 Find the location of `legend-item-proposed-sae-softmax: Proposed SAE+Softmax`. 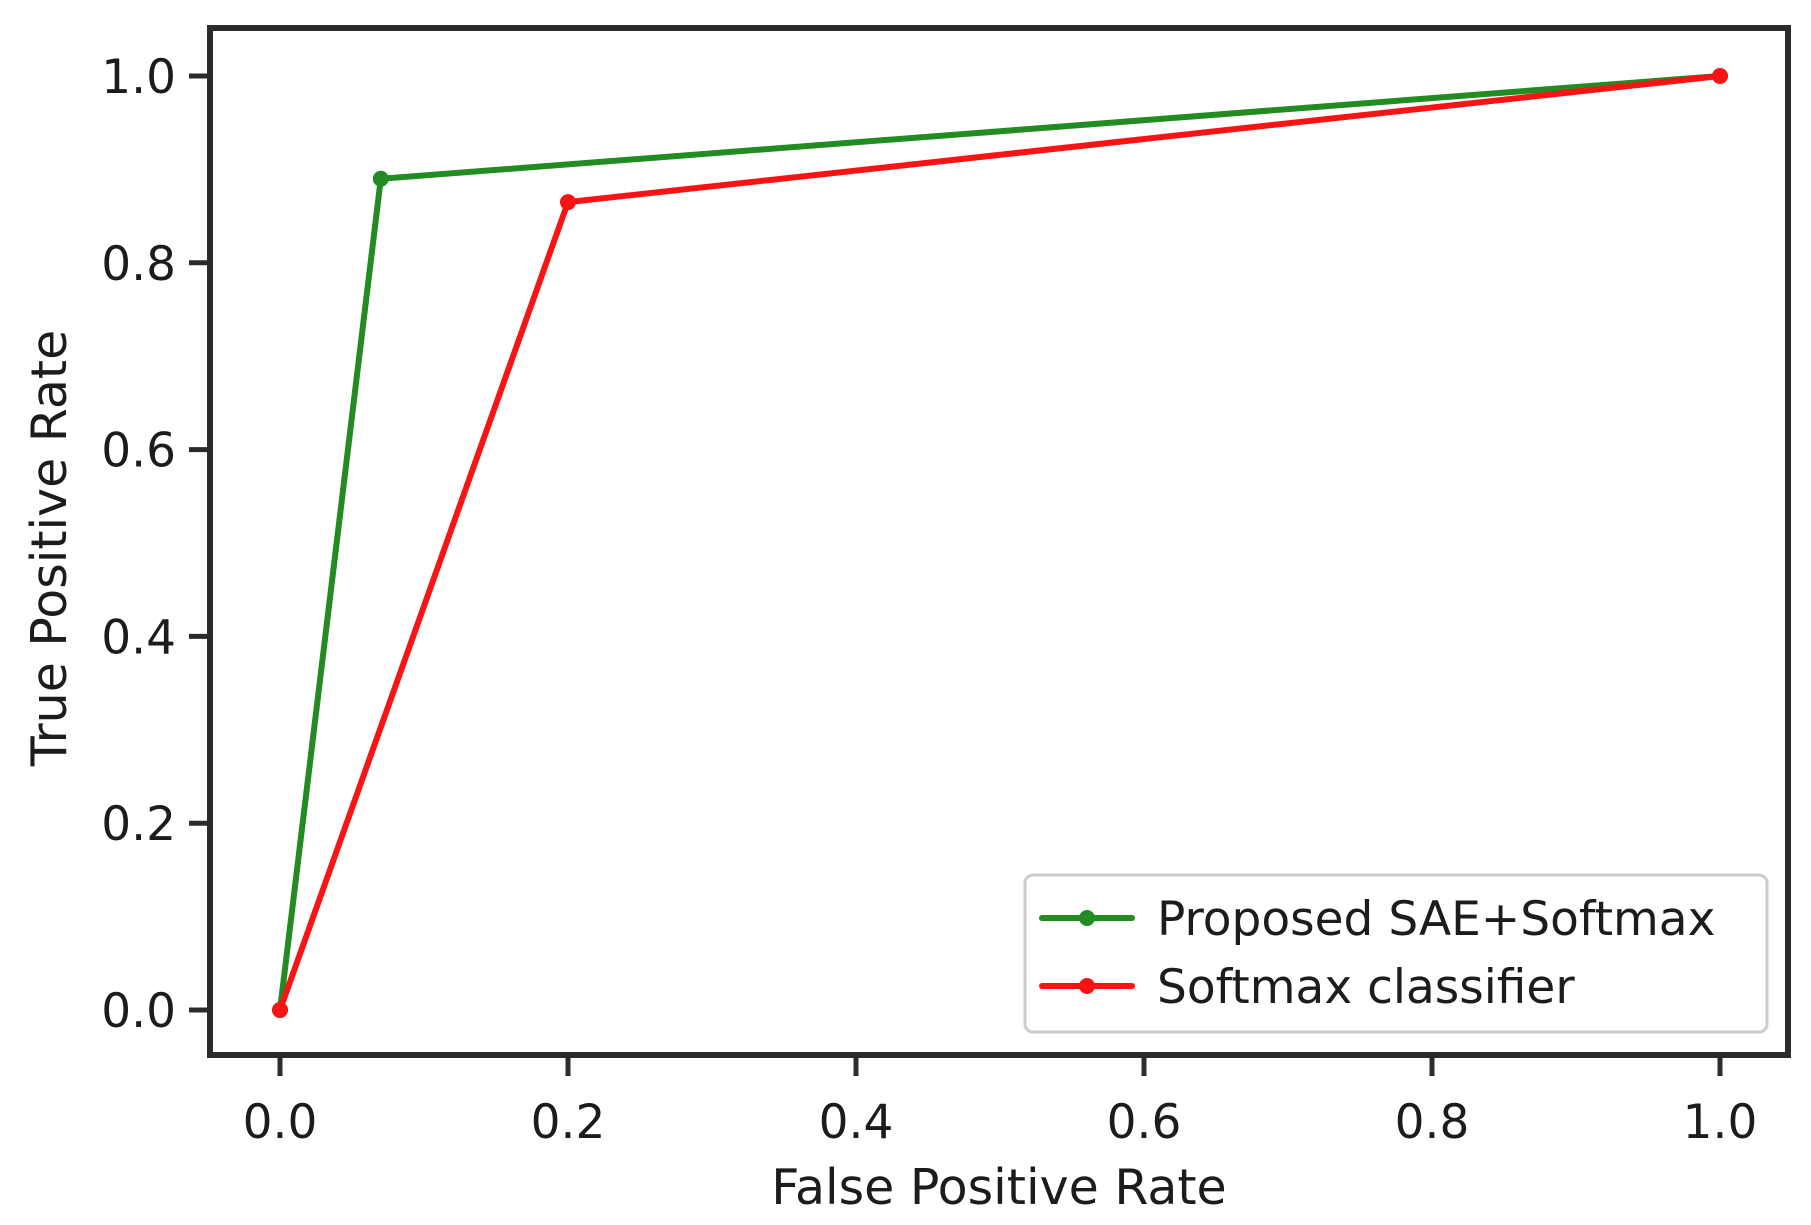

legend-item-proposed-sae-softmax: Proposed SAE+Softmax is located at coordinates (1377, 919).